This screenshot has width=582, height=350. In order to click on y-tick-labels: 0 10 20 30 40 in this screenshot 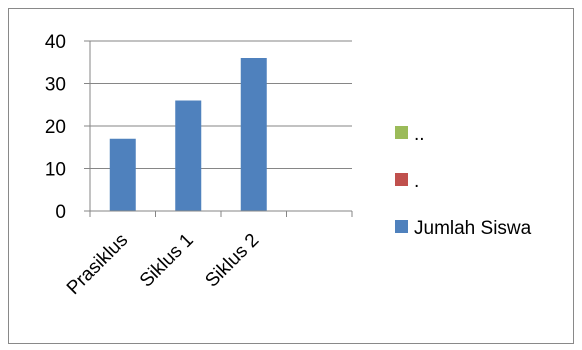, I will do `click(55, 127)`.